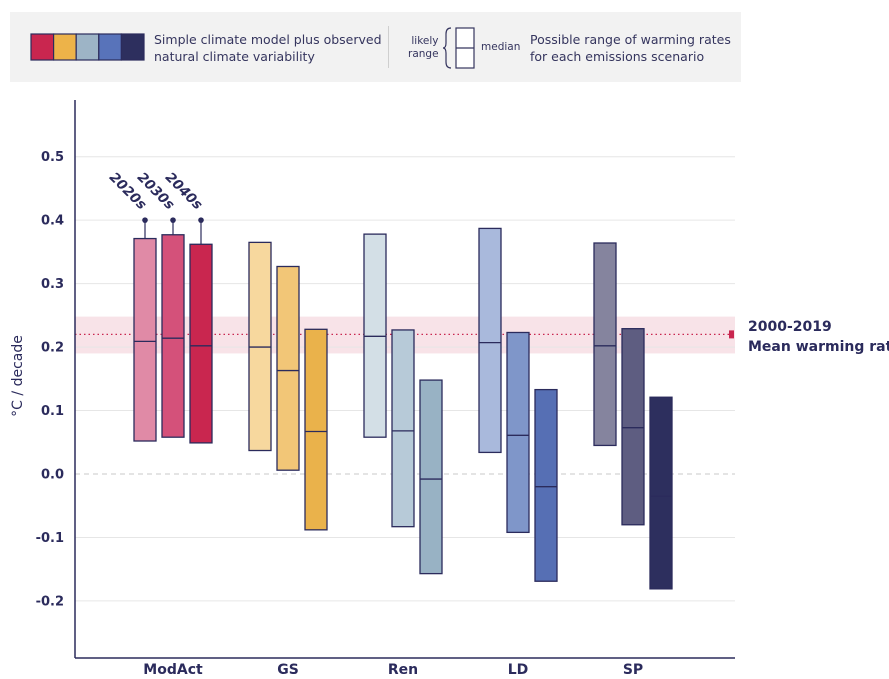 The height and width of the screenshot is (679, 889). I want to click on box-SP-2040s, so click(661, 493).